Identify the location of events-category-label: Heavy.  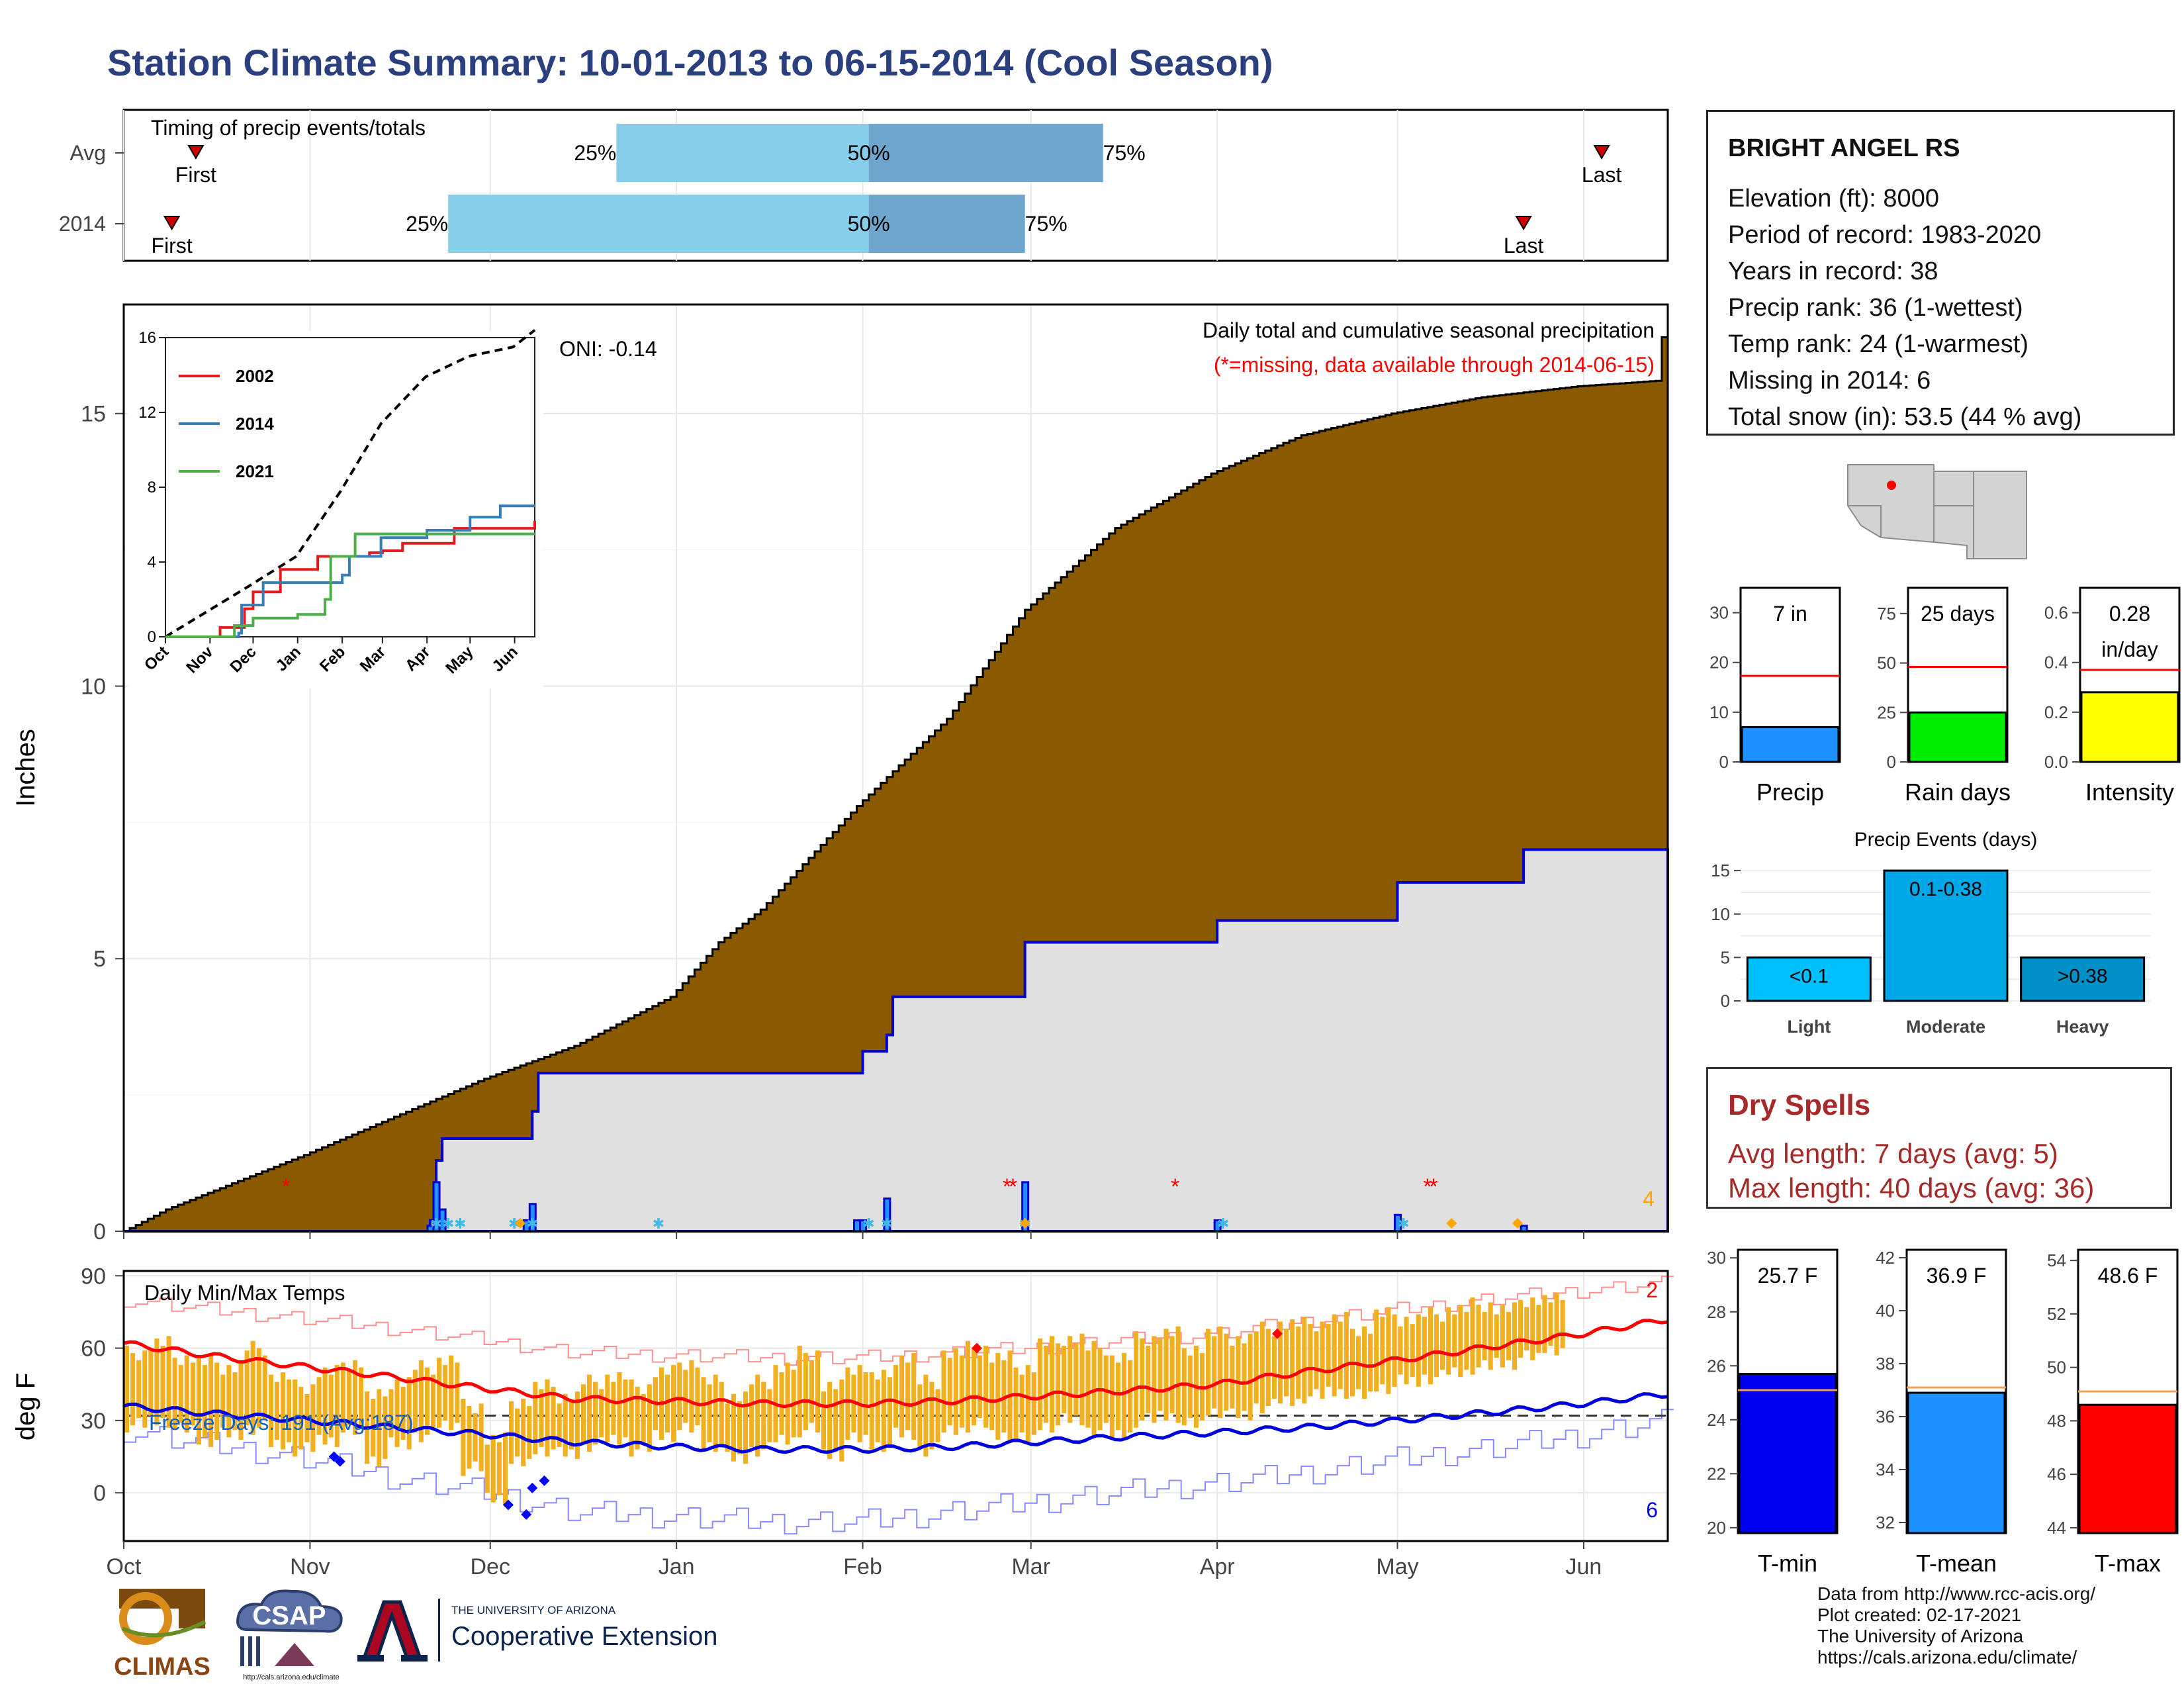
(2082, 1027).